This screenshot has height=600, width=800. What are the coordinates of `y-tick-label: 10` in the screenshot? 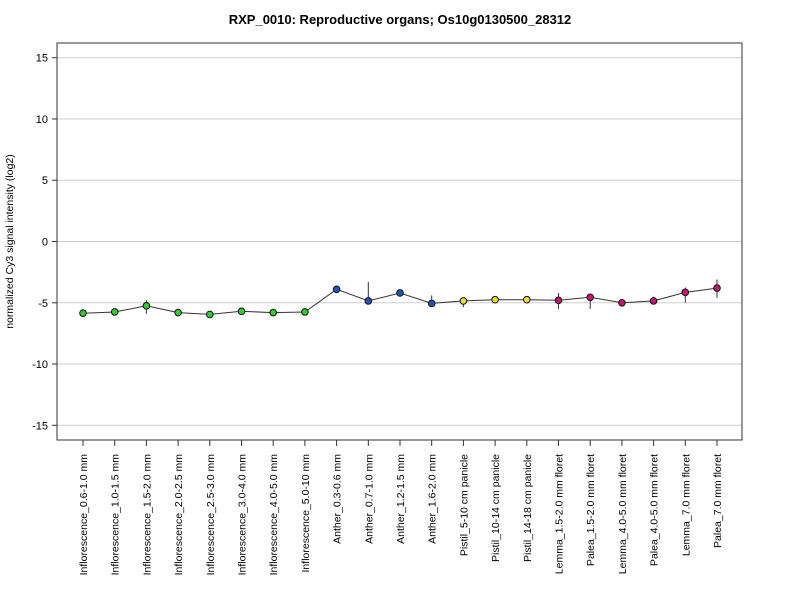 It's located at (42, 120).